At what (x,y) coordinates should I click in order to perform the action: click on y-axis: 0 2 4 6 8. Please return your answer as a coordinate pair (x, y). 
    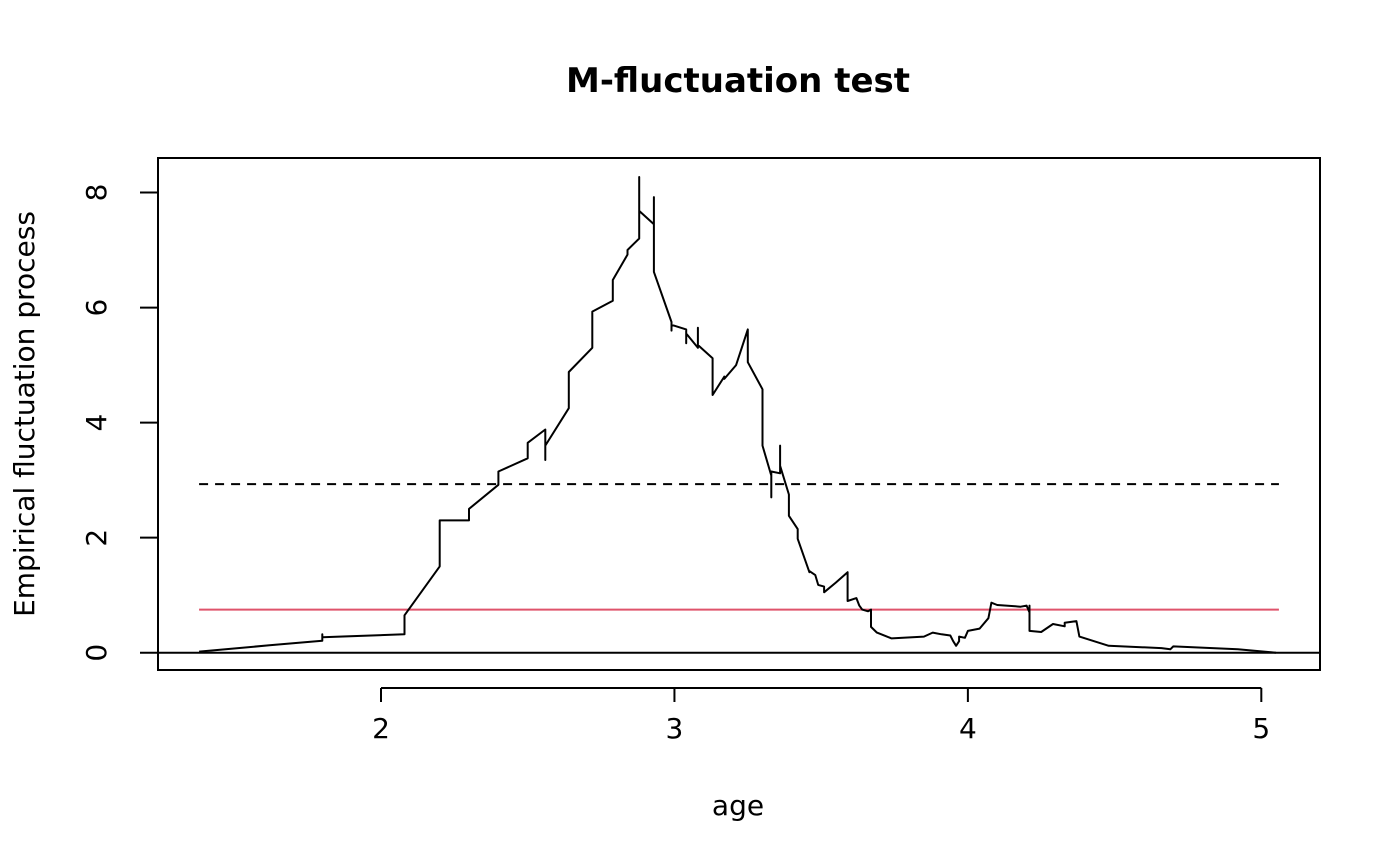
    Looking at the image, I should click on (119, 423).